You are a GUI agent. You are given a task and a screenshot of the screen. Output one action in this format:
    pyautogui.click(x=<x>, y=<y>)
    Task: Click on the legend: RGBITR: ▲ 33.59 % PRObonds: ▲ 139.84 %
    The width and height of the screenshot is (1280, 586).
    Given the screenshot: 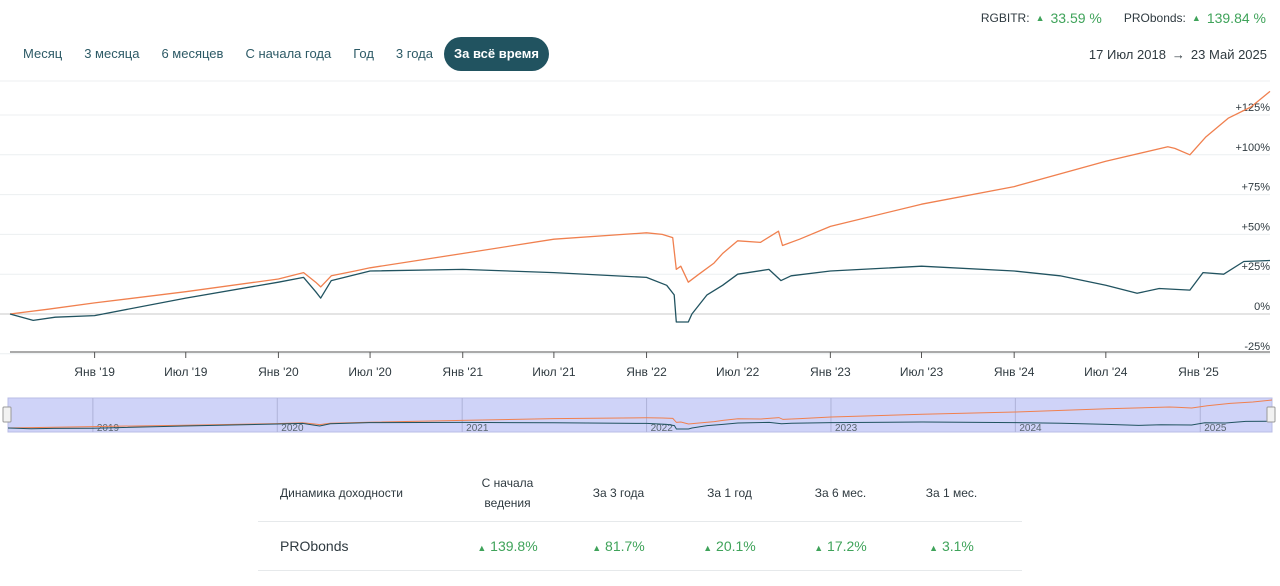 What is the action you would take?
    pyautogui.click(x=1123, y=18)
    